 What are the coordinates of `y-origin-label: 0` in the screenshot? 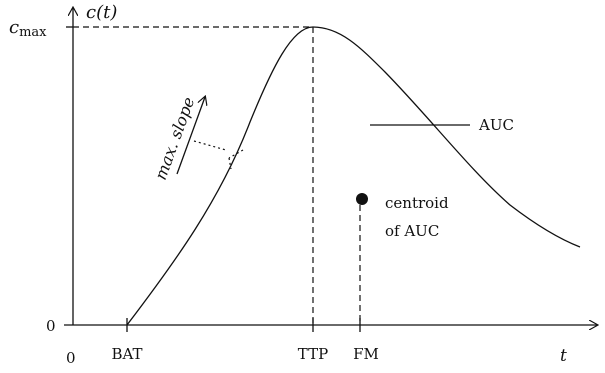 It's located at (51, 326).